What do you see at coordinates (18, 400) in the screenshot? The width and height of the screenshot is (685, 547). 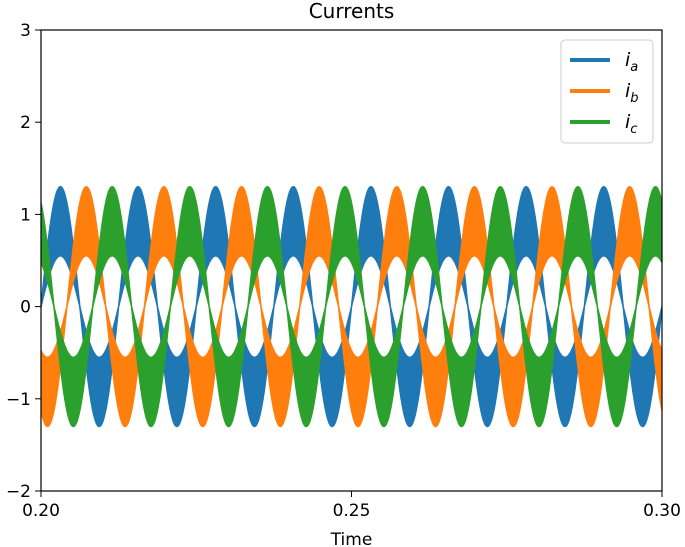 I see `y-tick-label: −1` at bounding box center [18, 400].